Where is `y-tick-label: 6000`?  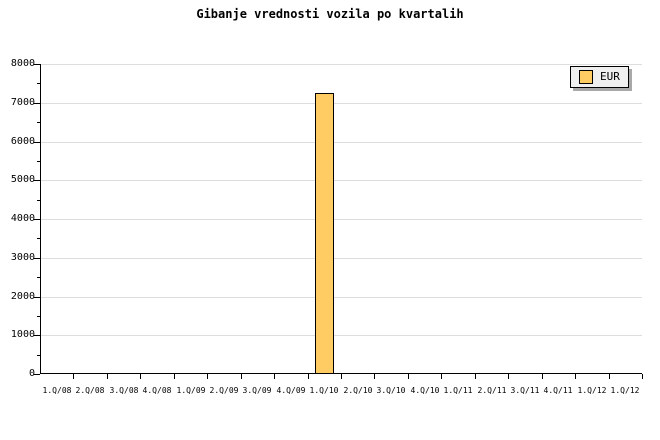
y-tick-label: 6000 is located at coordinates (22, 141).